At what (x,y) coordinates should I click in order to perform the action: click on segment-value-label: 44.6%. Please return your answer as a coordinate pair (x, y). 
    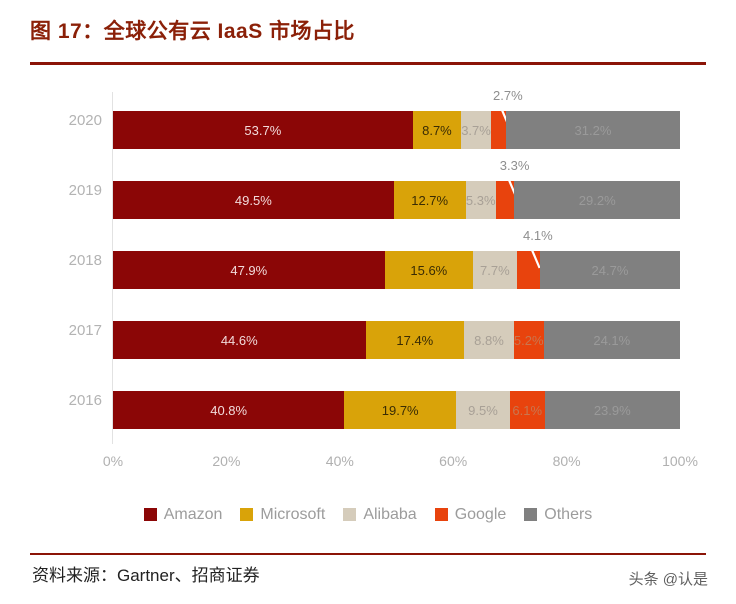
    Looking at the image, I should click on (239, 340).